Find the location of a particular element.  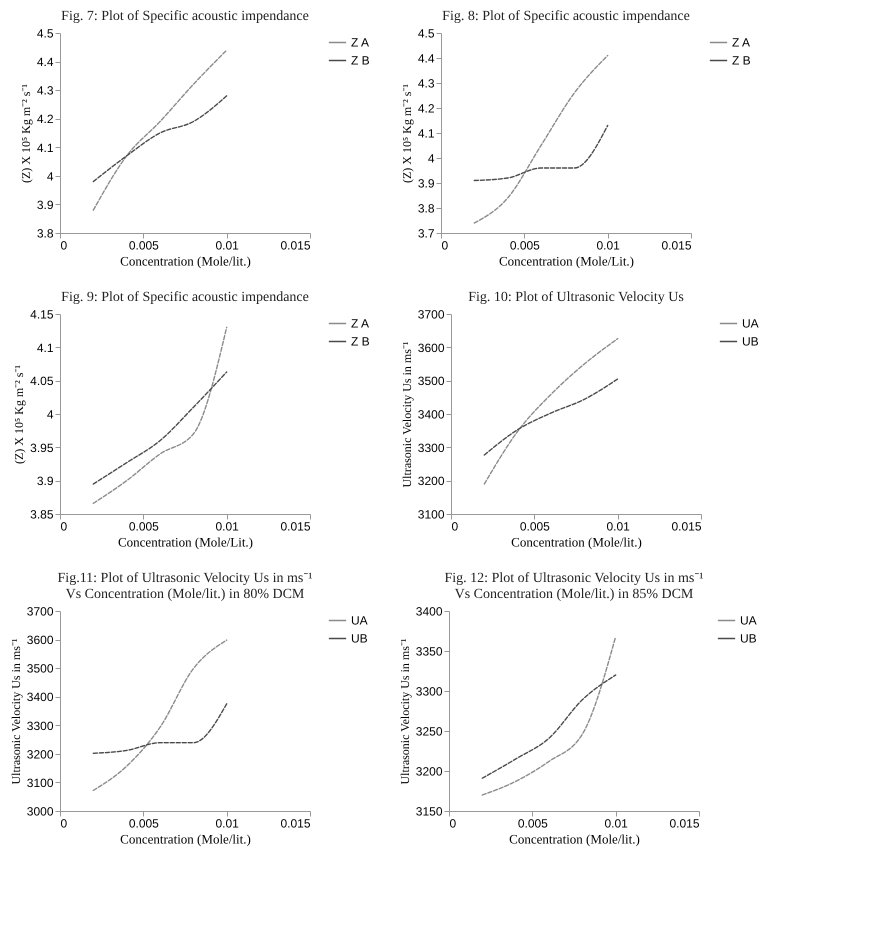

chart-title: Fig. 10: Plot of Ultrasonic Velocity Us is located at coordinates (576, 297).